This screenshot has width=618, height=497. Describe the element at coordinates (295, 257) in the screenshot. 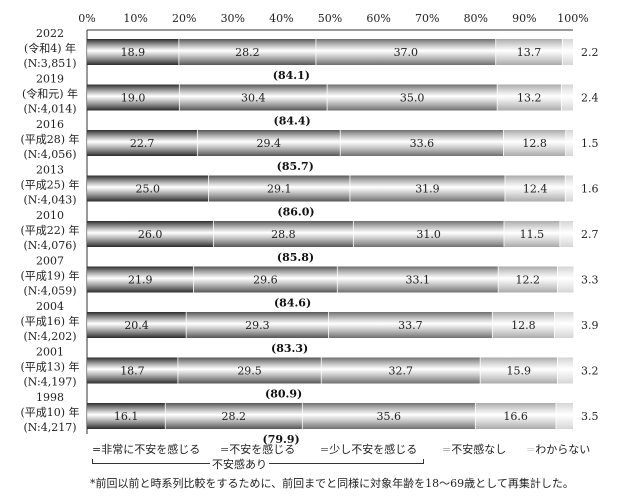

I see `subtotal-label: (85.8)` at that location.